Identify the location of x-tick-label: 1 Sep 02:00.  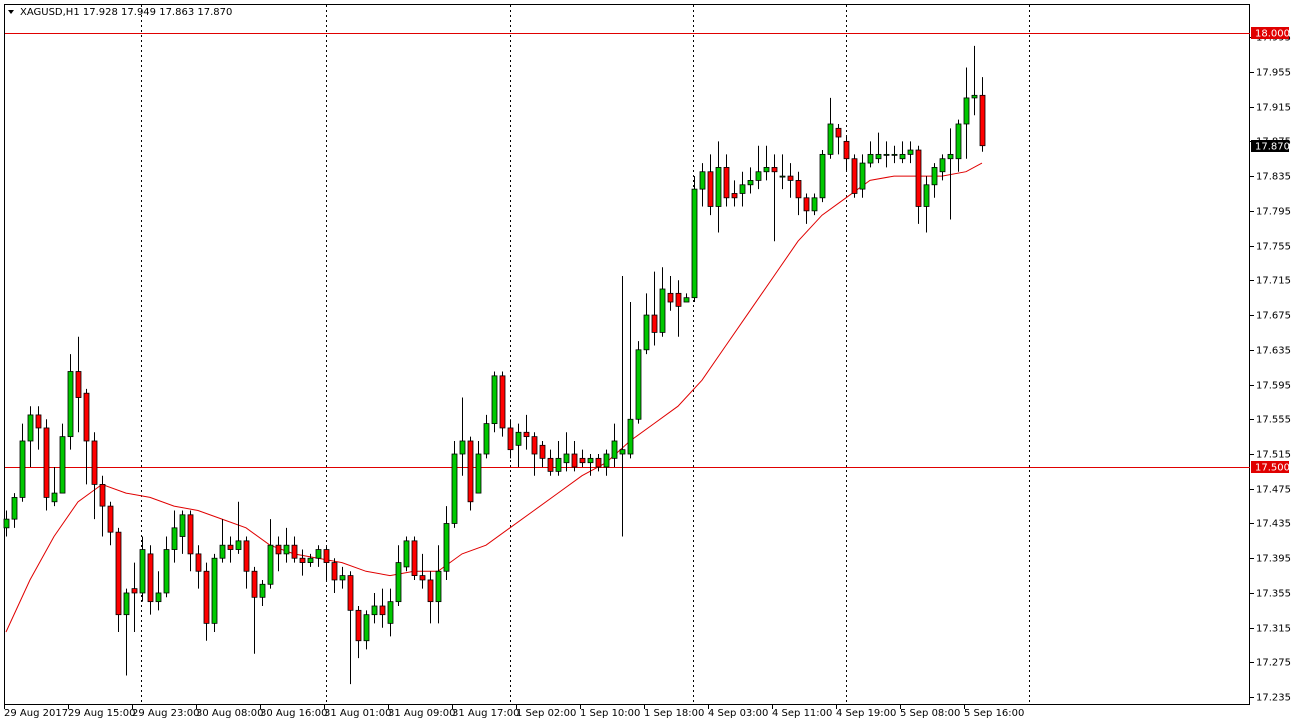
(546, 713).